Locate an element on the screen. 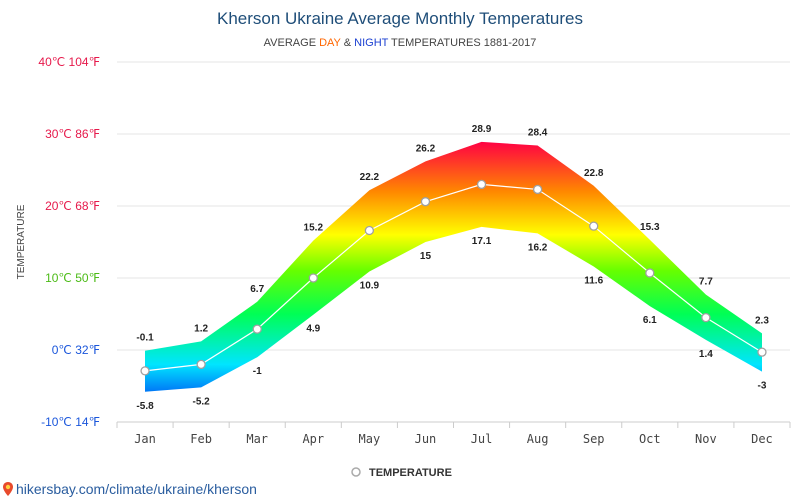  legend-label: TEMPERATURE is located at coordinates (410, 473).